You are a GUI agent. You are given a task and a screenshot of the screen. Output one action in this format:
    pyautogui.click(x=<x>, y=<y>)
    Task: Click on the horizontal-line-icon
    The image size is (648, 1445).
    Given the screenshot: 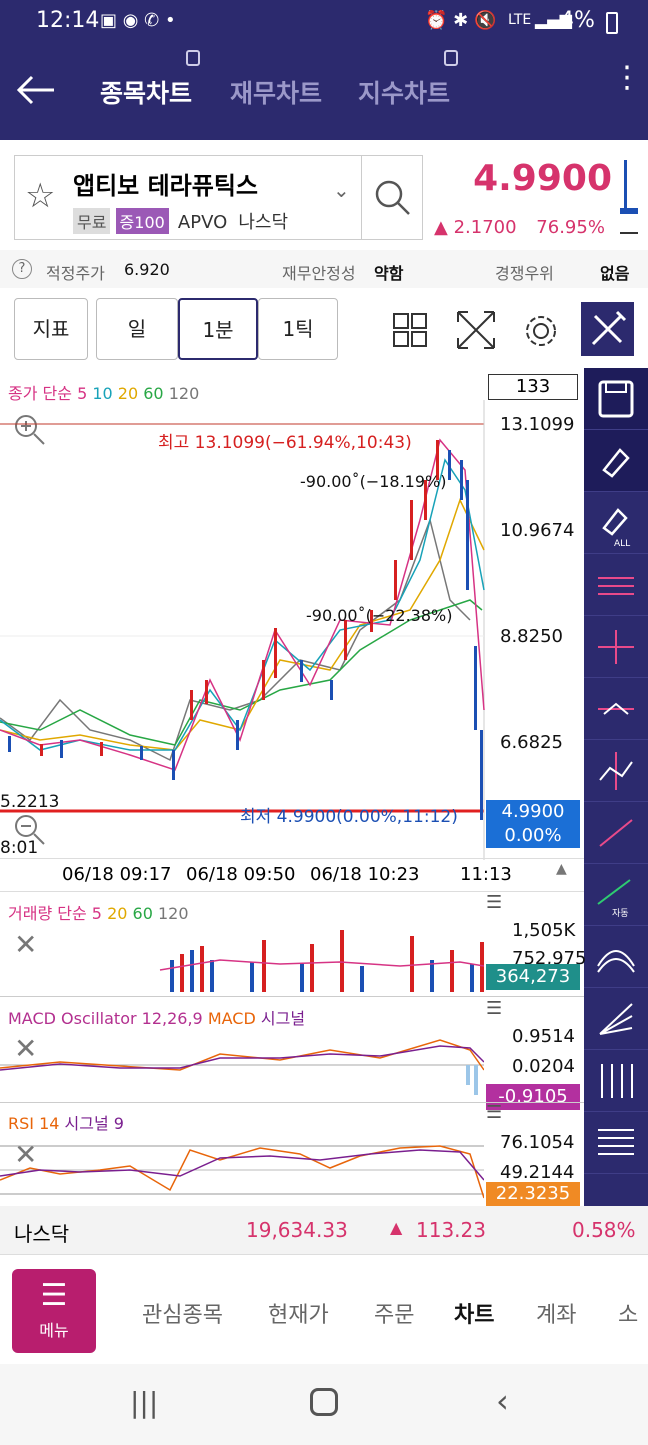 What is the action you would take?
    pyautogui.click(x=616, y=709)
    